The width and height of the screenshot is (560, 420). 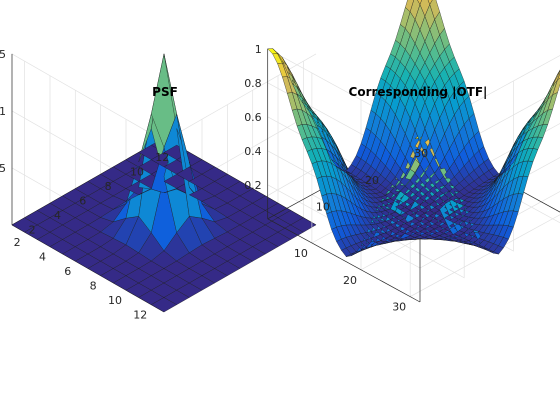 I want to click on x-tick-label: 30, so click(x=421, y=153).